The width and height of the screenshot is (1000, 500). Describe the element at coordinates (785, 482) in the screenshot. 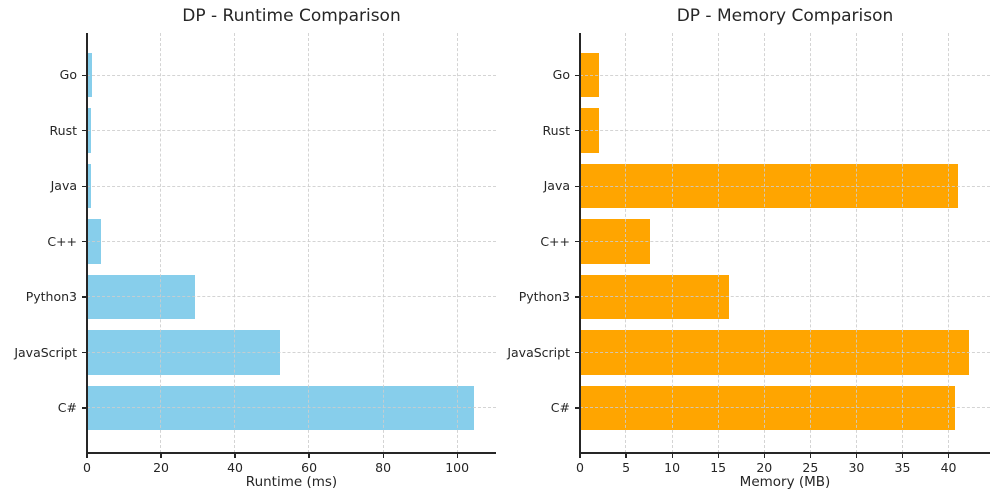

I see `x-axis-label-memory: Memory (MB)` at that location.